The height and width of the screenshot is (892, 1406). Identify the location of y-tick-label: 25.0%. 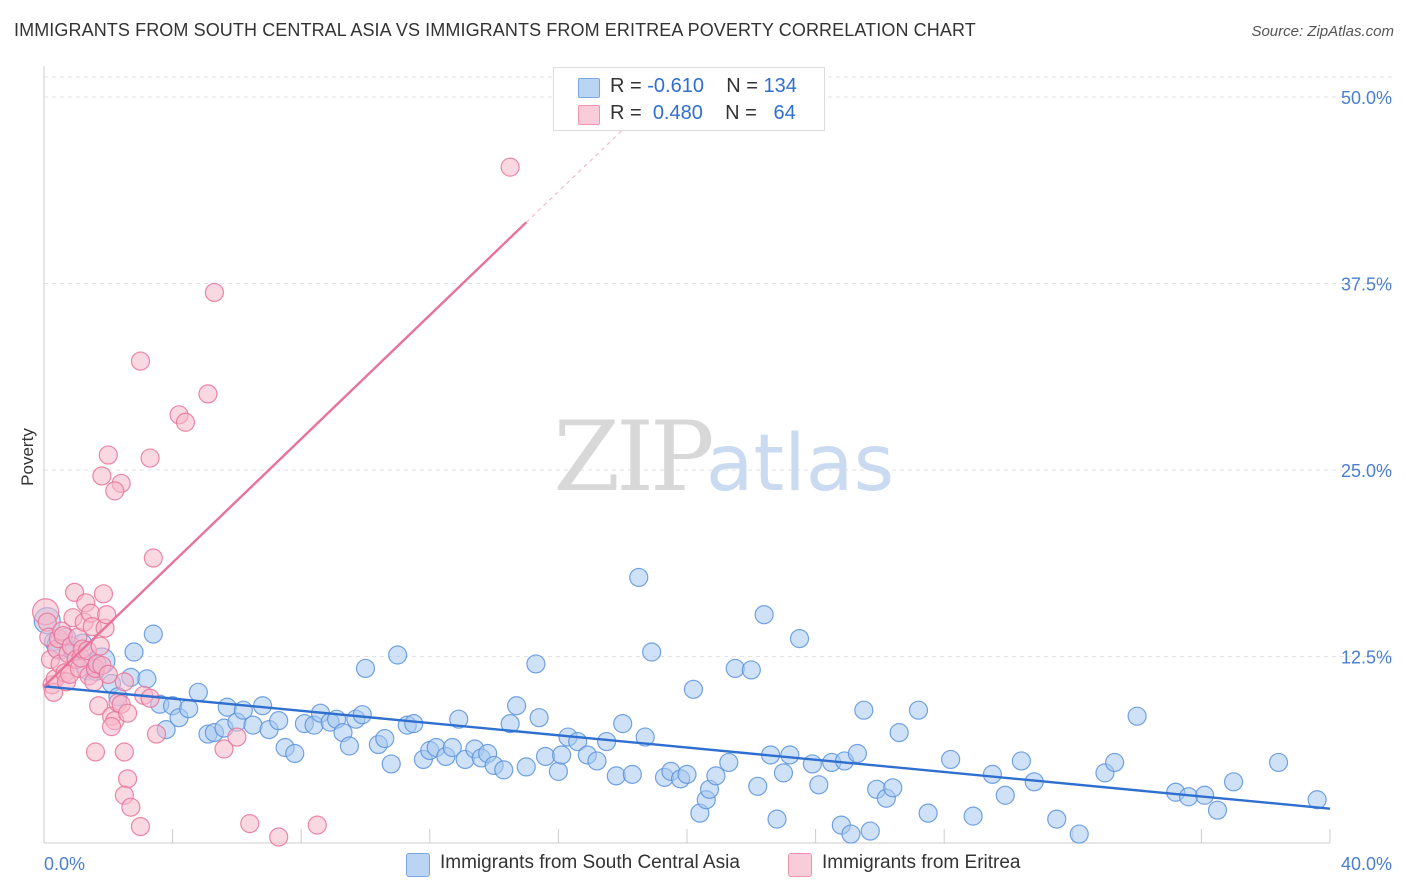
(1366, 471).